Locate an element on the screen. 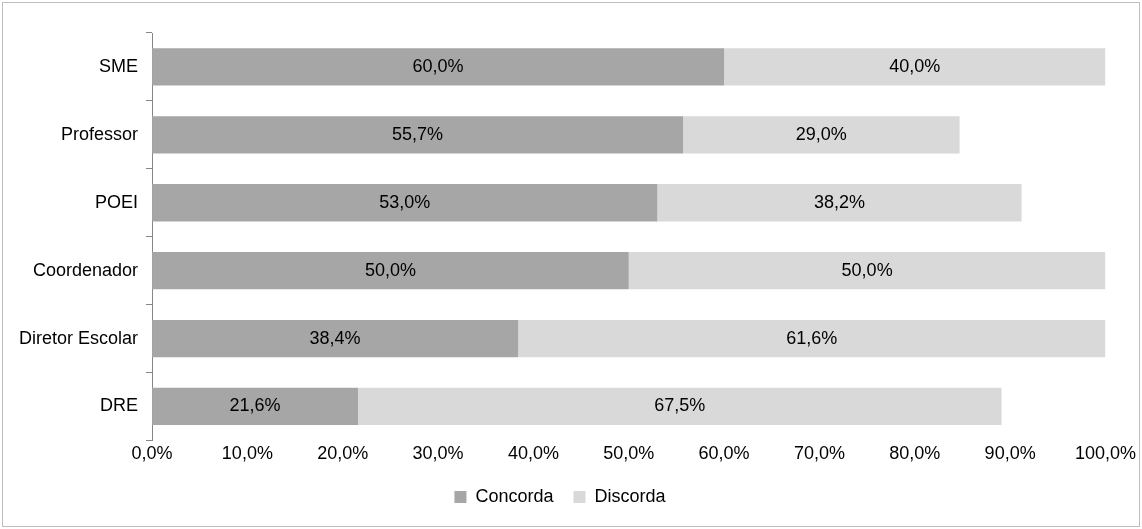 Image resolution: width=1142 pixels, height=529 pixels. data-label: 60,0% is located at coordinates (438, 65).